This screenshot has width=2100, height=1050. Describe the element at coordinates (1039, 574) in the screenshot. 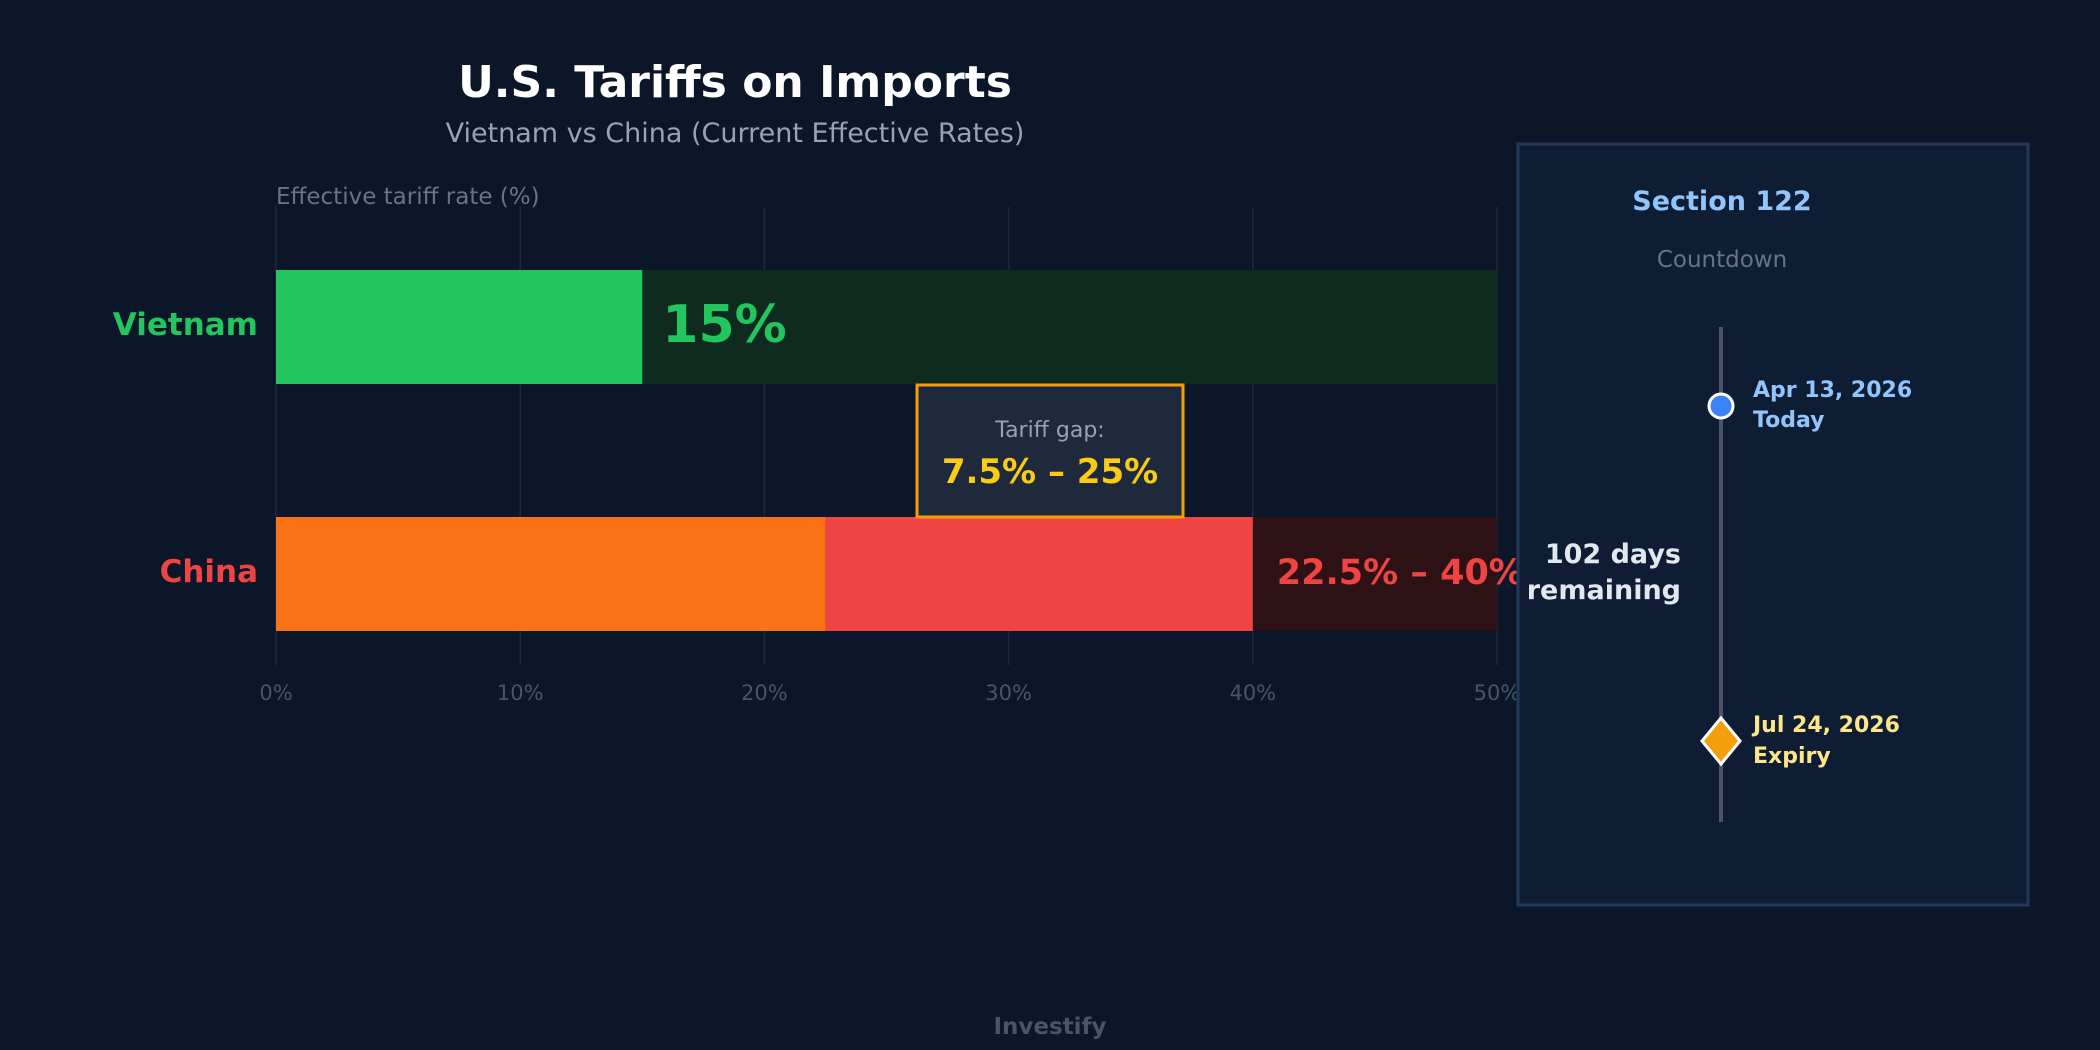

I see `bar-range-china` at that location.